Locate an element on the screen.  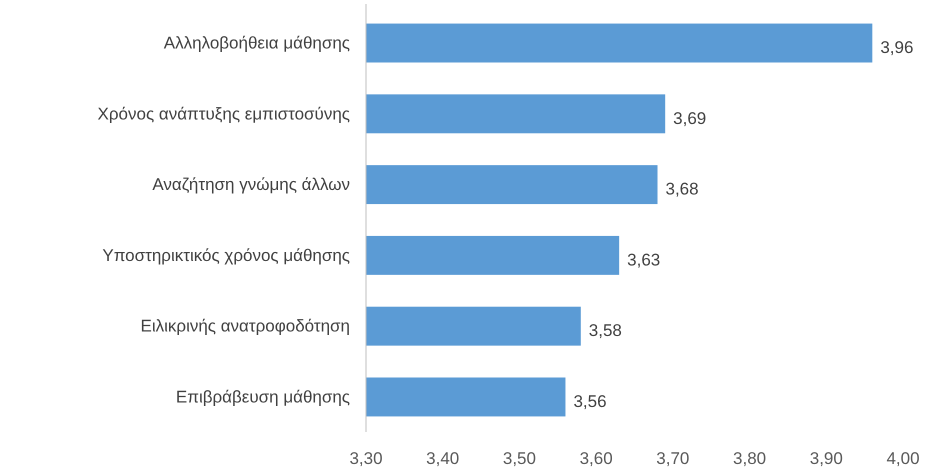
y-tick-label: Χρόνος ανάπτυξης εμπιστοσύνης is located at coordinates (224, 114).